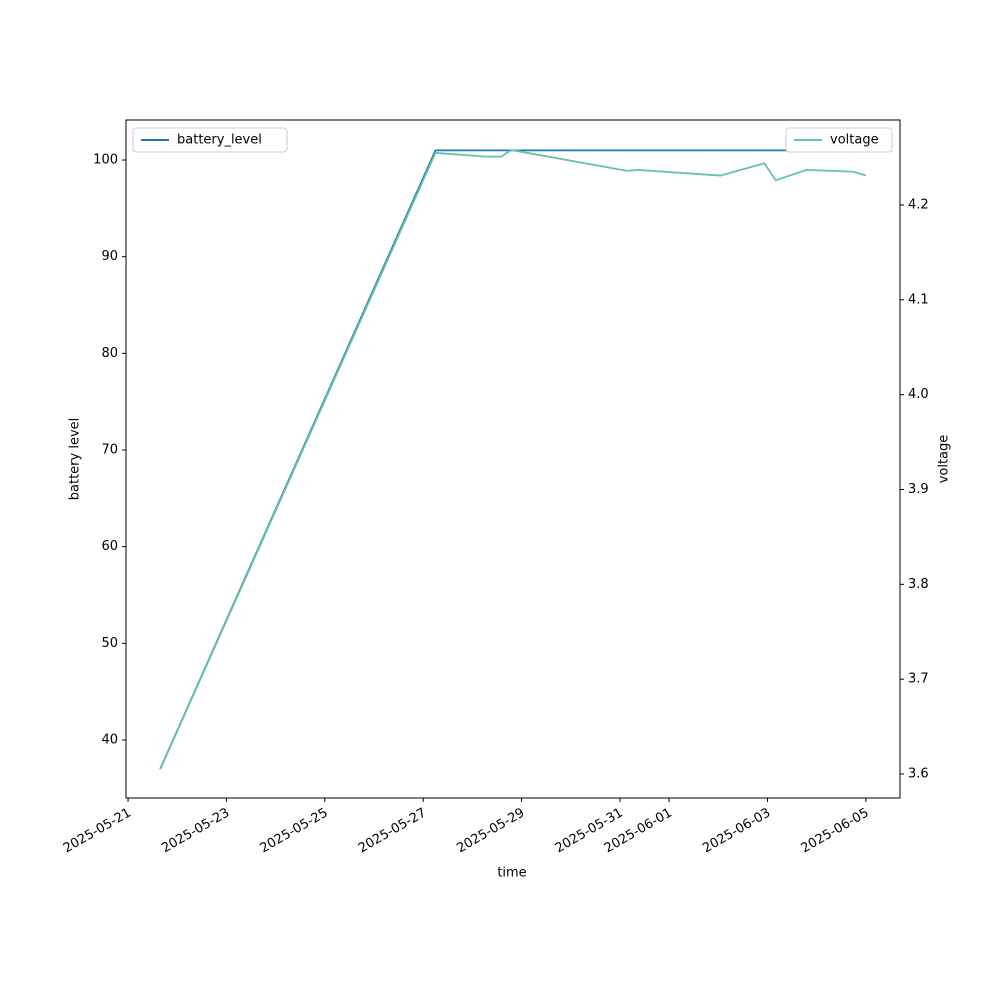 Image resolution: width=1000 pixels, height=1000 pixels. I want to click on y2-axis-label: voltage, so click(944, 459).